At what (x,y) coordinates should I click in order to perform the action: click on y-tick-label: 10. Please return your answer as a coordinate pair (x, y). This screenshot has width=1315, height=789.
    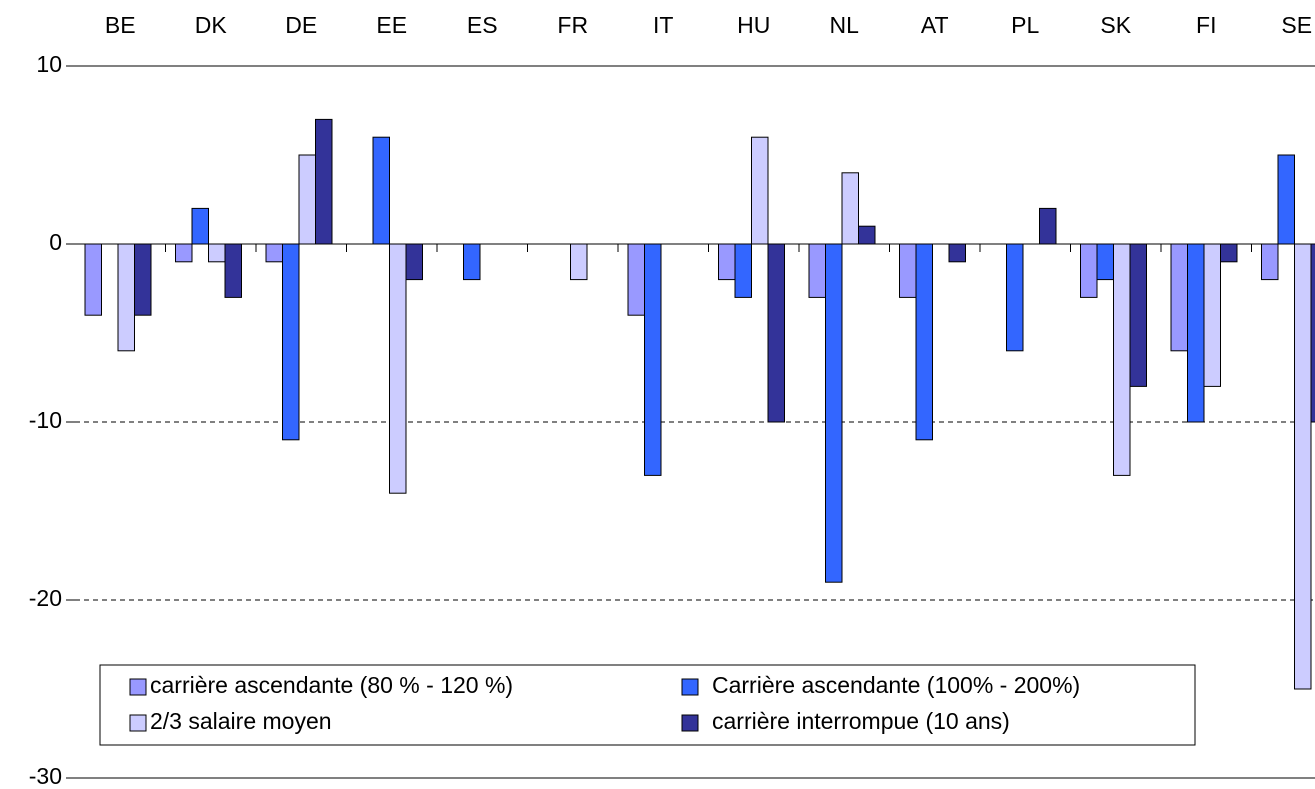
    Looking at the image, I should click on (49, 64).